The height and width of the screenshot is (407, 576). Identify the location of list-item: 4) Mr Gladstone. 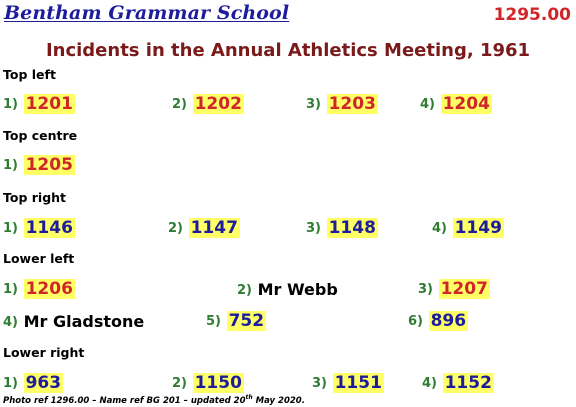
(73, 321).